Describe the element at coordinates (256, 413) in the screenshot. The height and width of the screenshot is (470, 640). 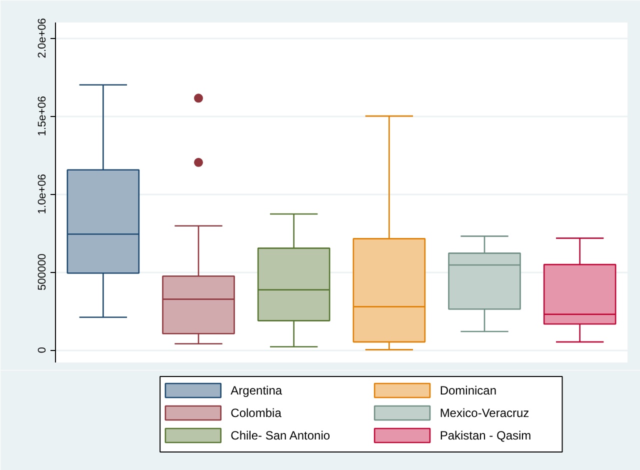
I see `legend-label: Colombia` at that location.